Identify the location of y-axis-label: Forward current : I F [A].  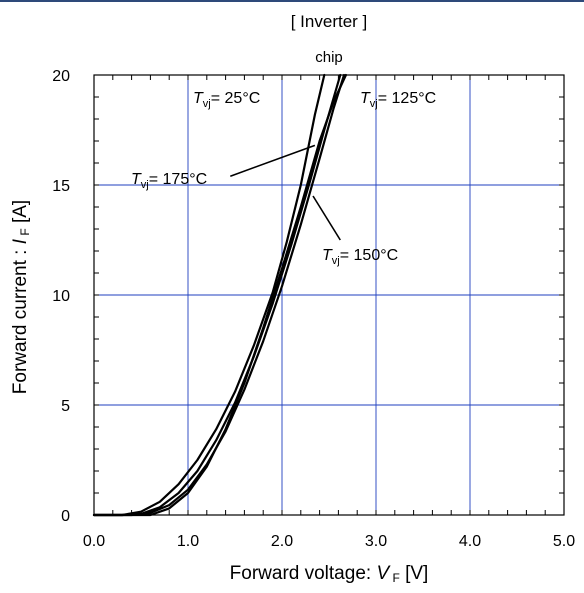
(21, 297).